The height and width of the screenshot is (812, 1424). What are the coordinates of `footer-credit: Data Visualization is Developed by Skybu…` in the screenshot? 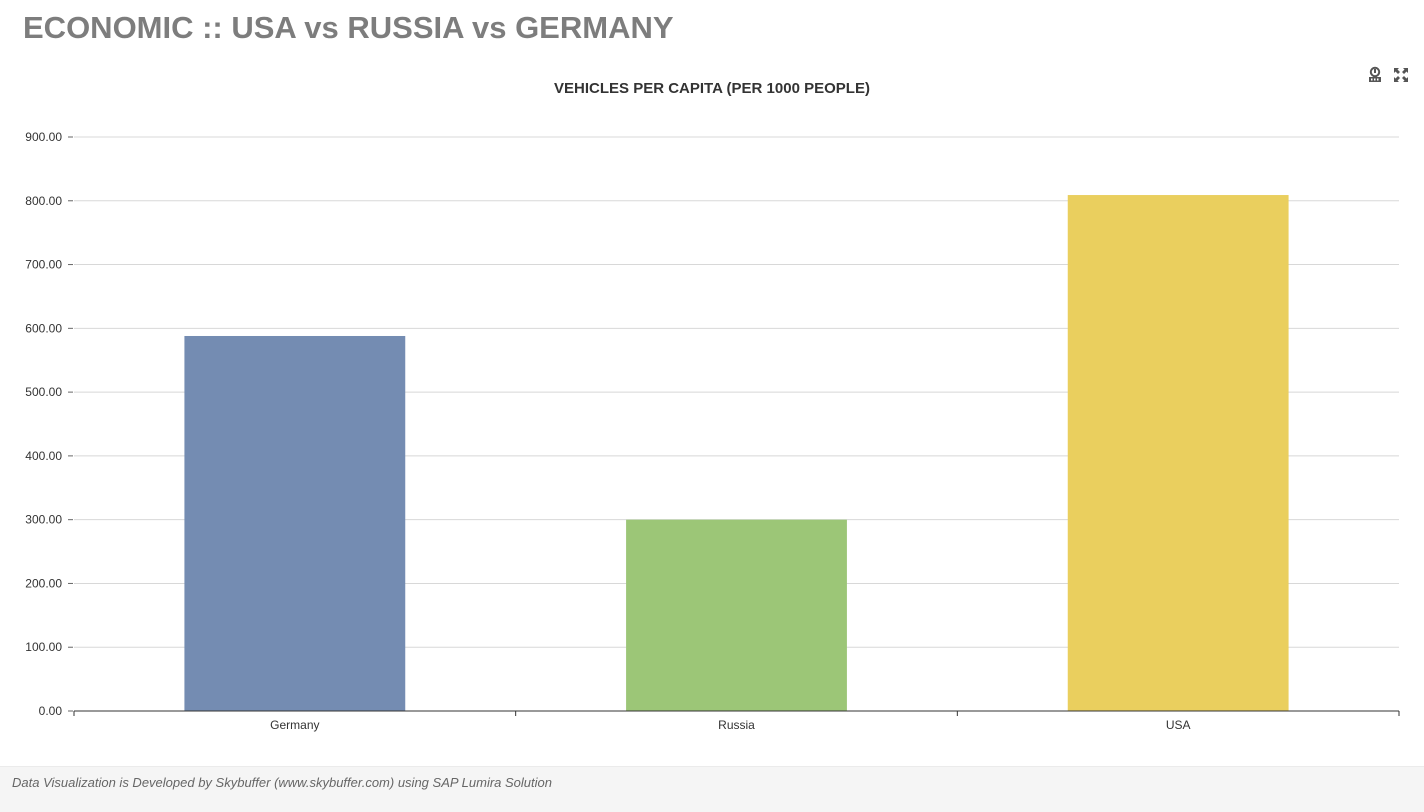 It's located at (282, 782).